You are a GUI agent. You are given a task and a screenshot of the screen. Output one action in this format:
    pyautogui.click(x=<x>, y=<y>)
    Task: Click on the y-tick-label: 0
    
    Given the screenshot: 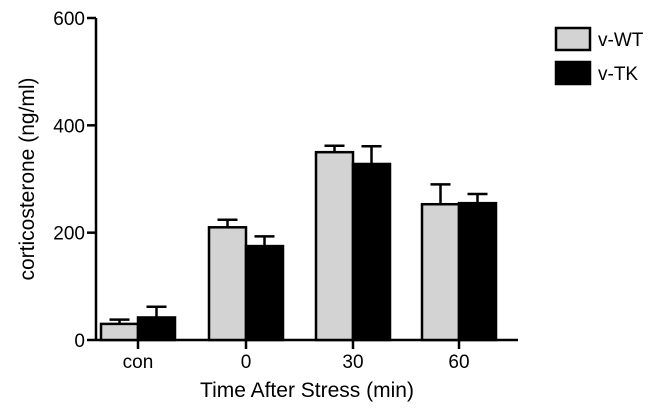 What is the action you would take?
    pyautogui.click(x=79, y=341)
    